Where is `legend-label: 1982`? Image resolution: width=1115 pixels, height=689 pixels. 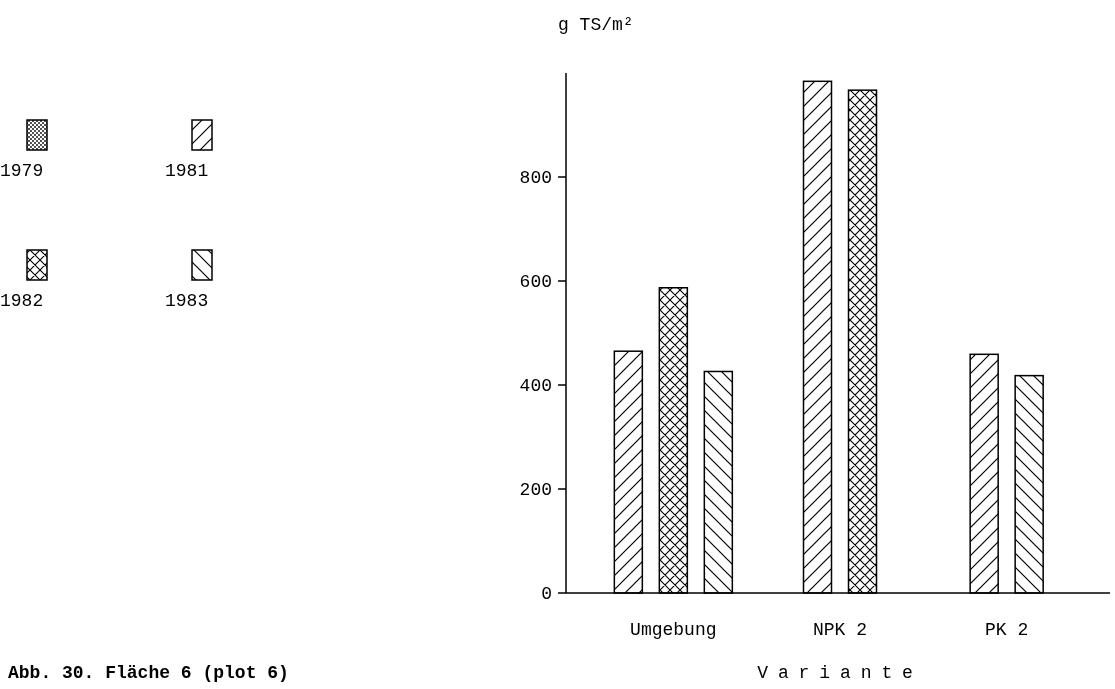 legend-label: 1982 is located at coordinates (22, 301).